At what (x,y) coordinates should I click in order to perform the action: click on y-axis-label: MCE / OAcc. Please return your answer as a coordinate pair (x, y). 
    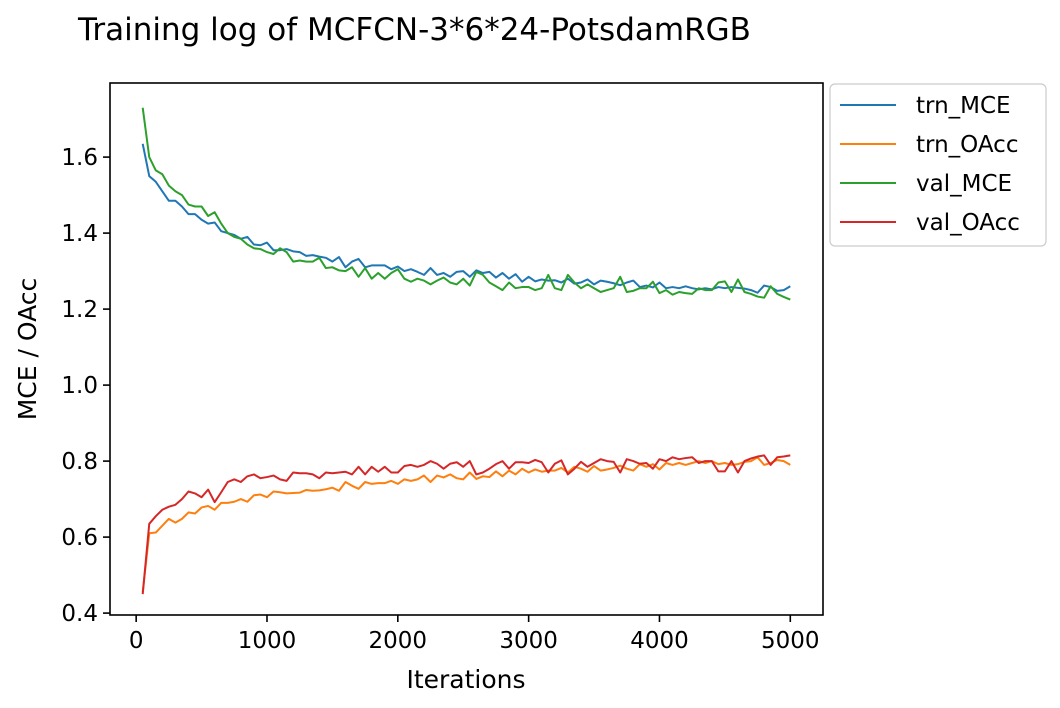
    Looking at the image, I should click on (27, 349).